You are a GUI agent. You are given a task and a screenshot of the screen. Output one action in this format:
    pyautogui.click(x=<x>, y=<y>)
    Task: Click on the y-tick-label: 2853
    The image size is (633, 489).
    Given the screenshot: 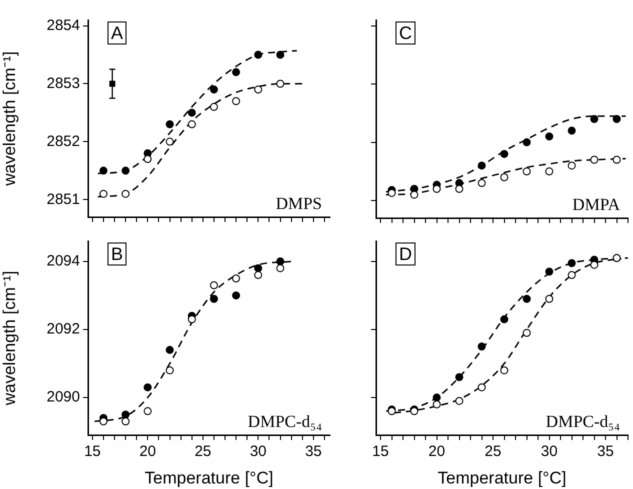 What is the action you would take?
    pyautogui.click(x=63, y=83)
    